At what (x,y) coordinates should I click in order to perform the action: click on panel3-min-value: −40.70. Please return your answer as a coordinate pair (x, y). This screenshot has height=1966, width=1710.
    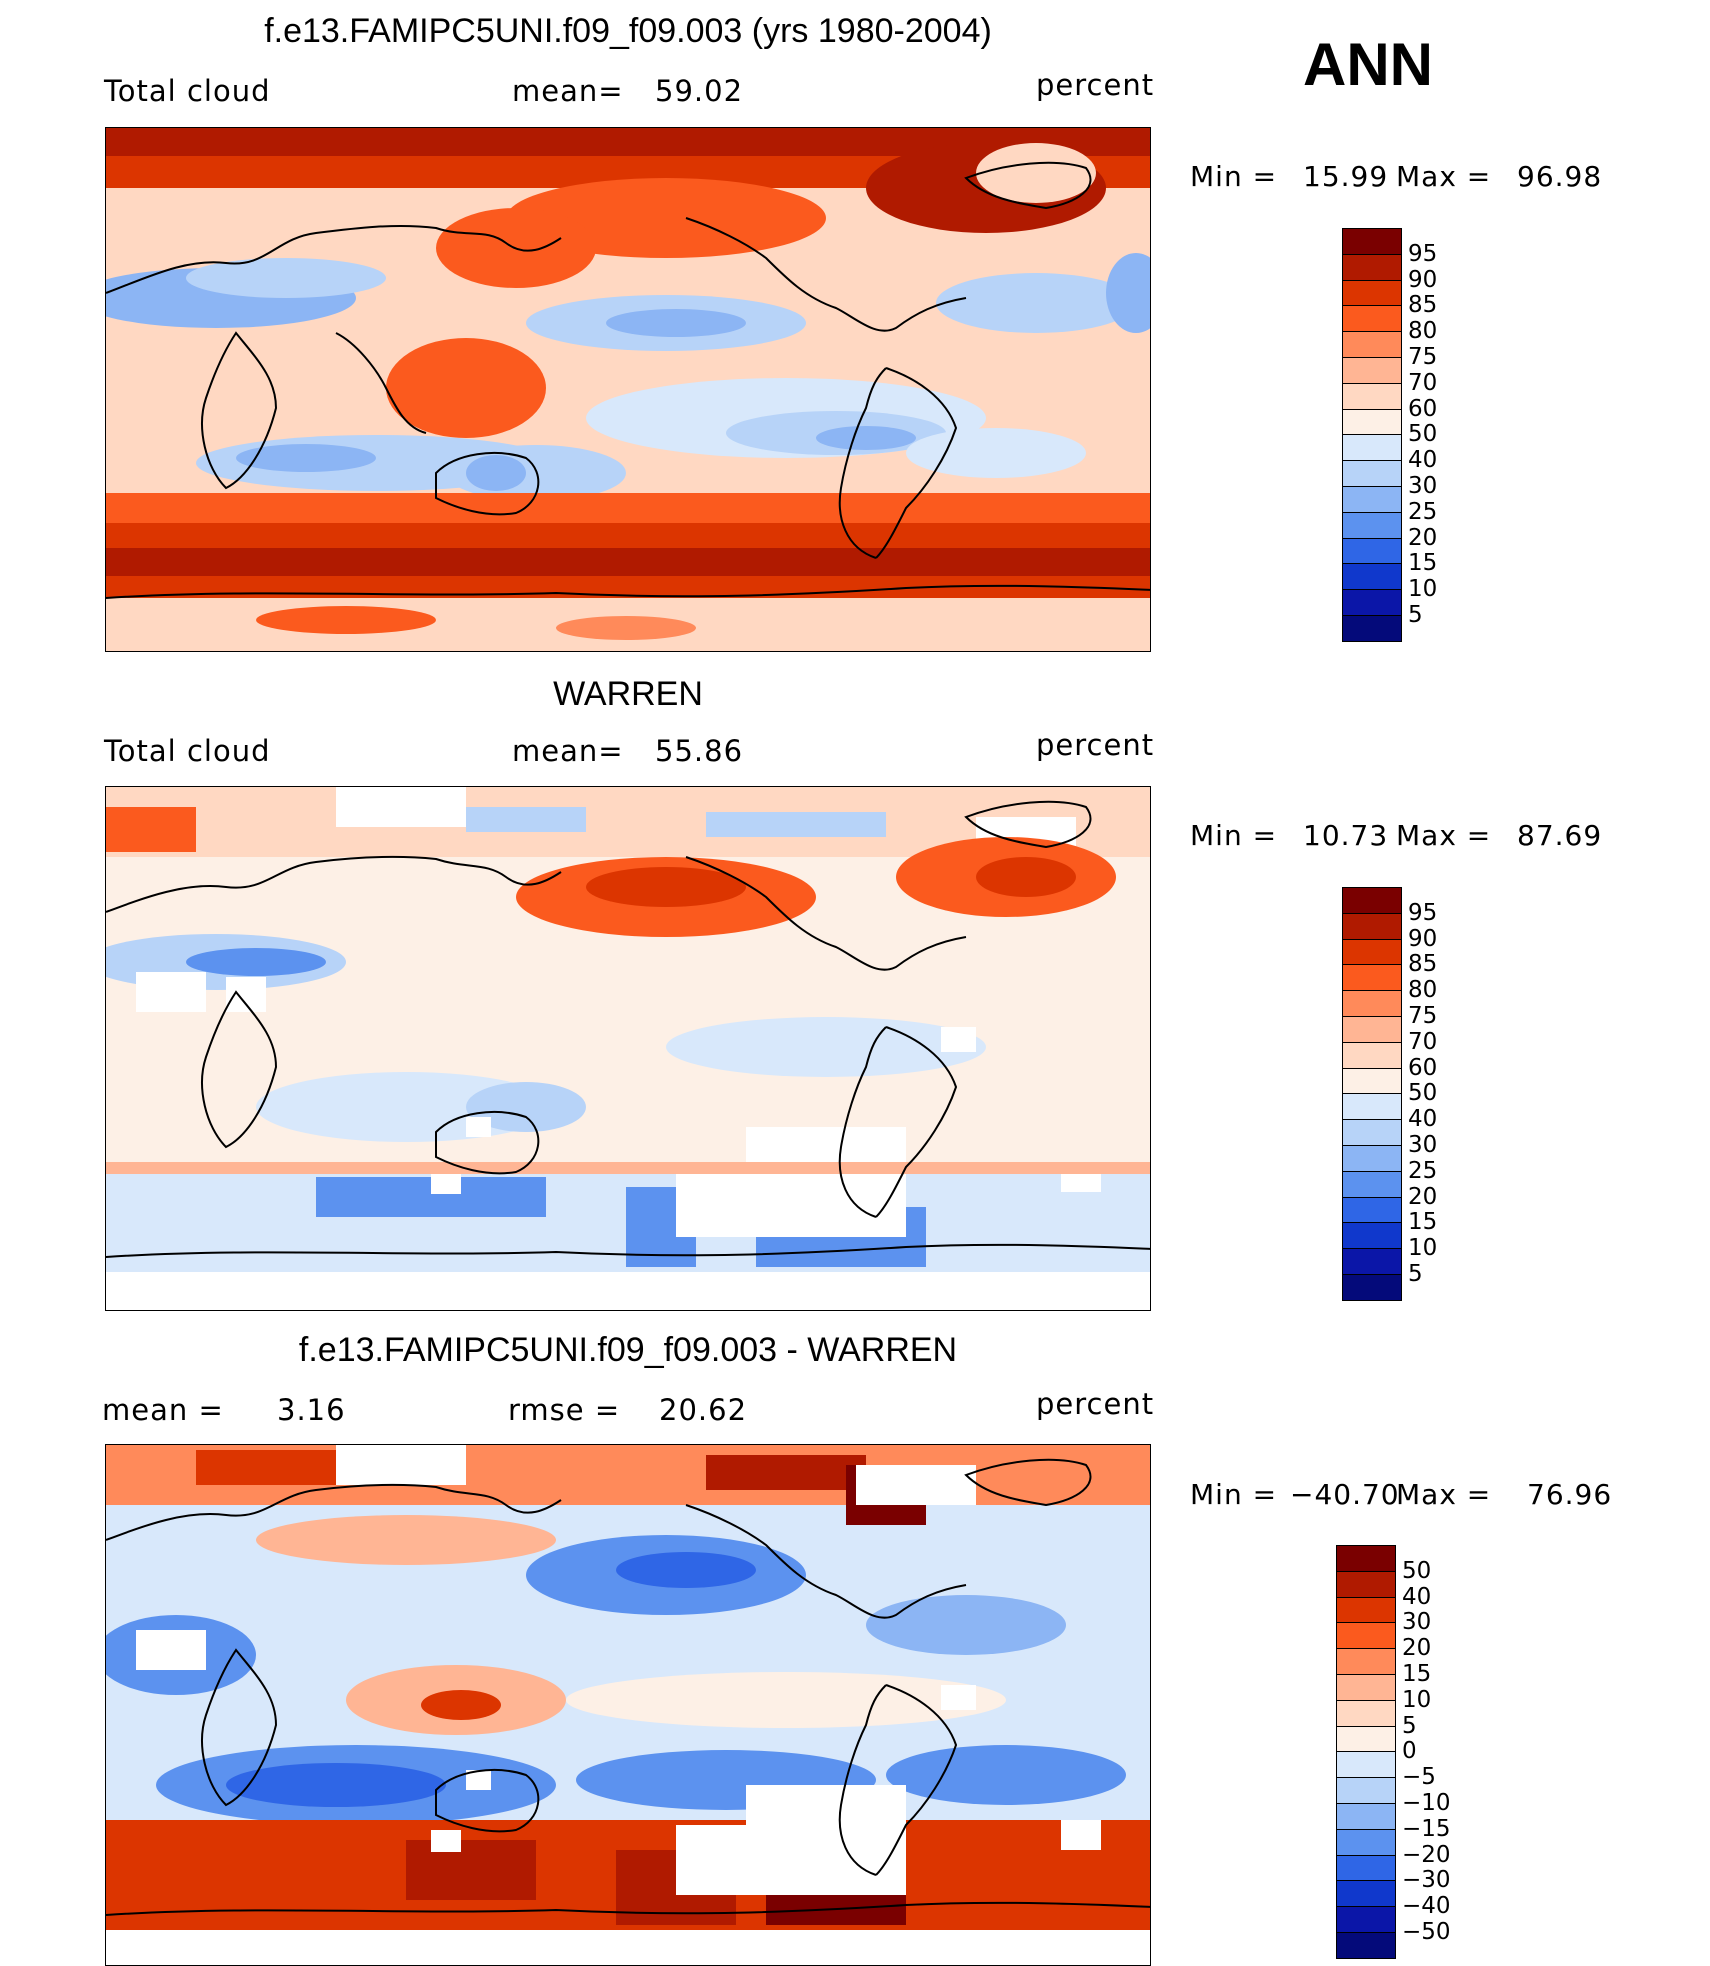
    Looking at the image, I should click on (1345, 1494).